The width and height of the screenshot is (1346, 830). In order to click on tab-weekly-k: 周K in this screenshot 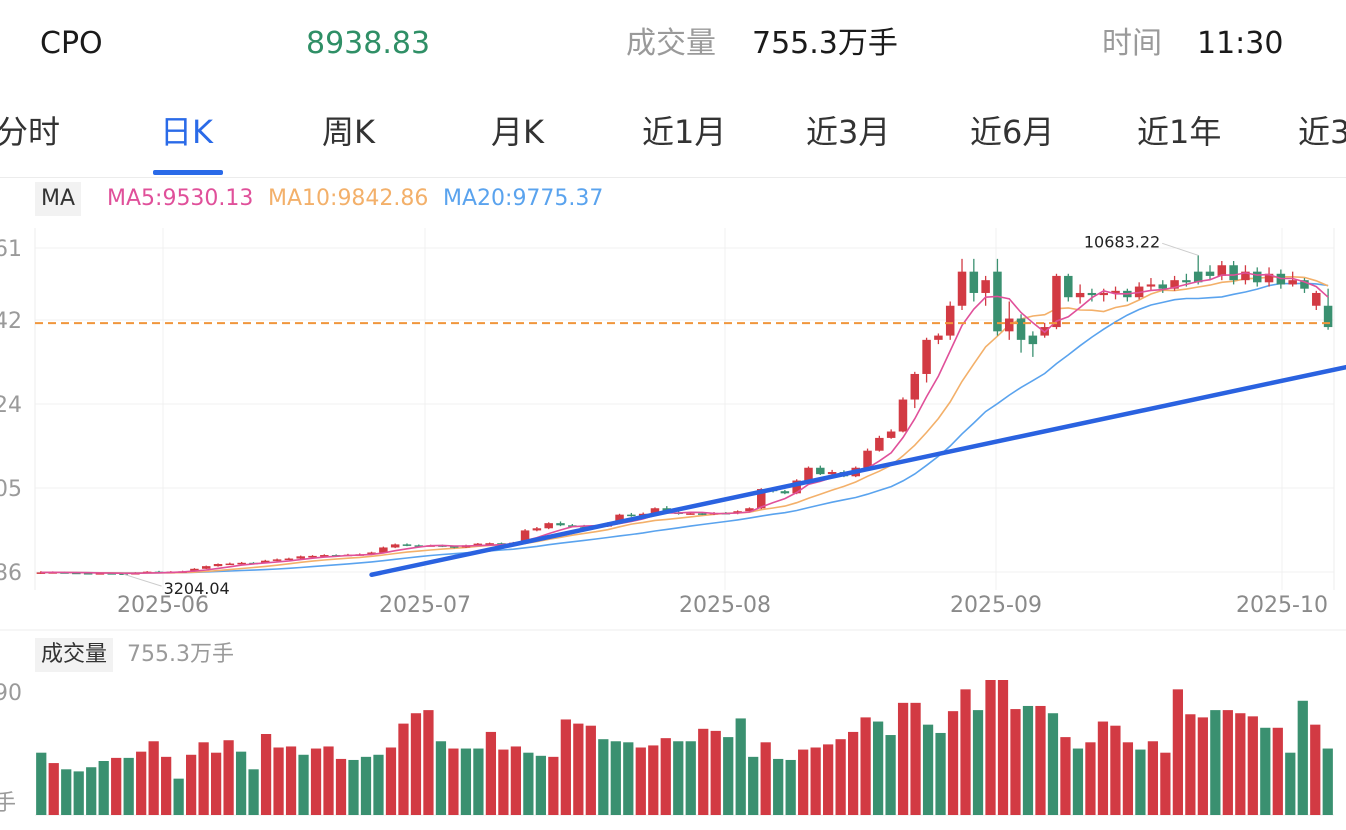, I will do `click(348, 132)`.